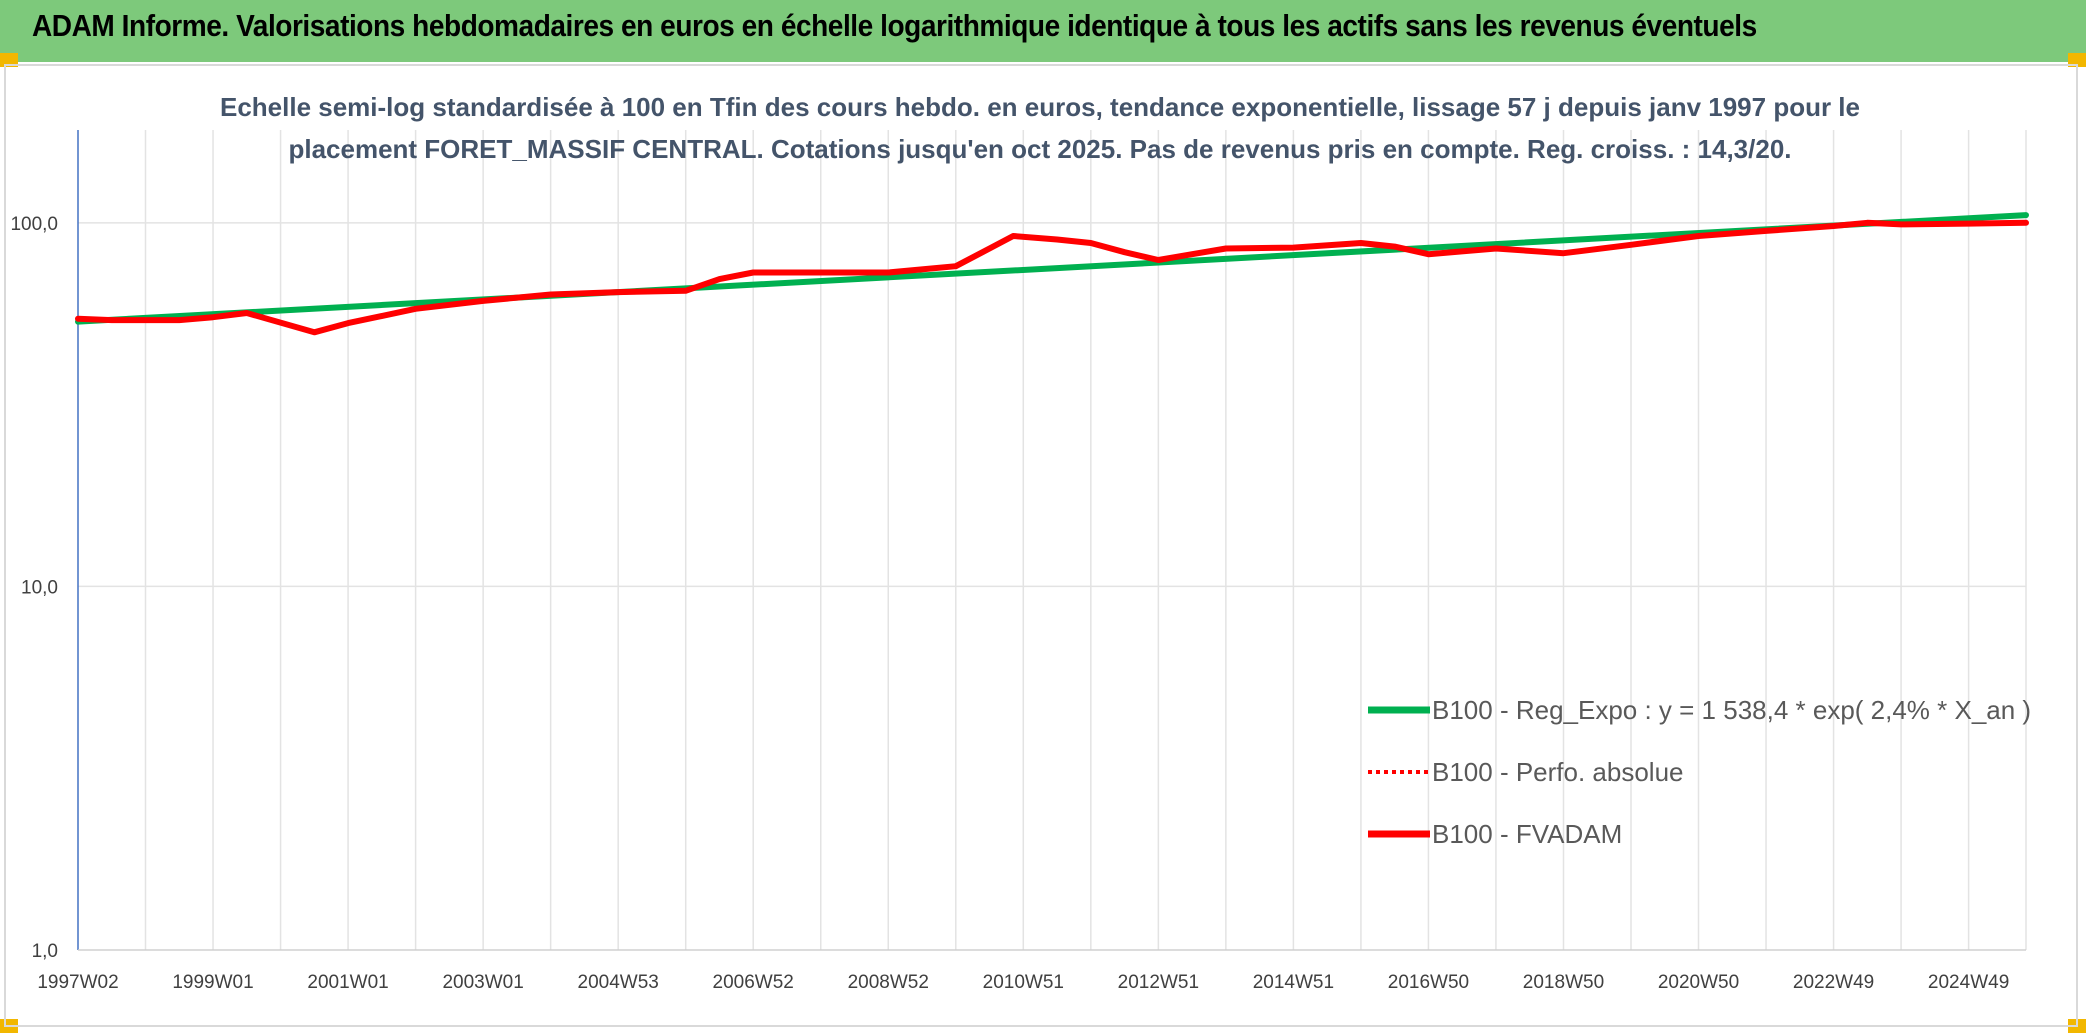 This screenshot has width=2086, height=1033. What do you see at coordinates (347, 982) in the screenshot?
I see `x-tick-label: 2001W01` at bounding box center [347, 982].